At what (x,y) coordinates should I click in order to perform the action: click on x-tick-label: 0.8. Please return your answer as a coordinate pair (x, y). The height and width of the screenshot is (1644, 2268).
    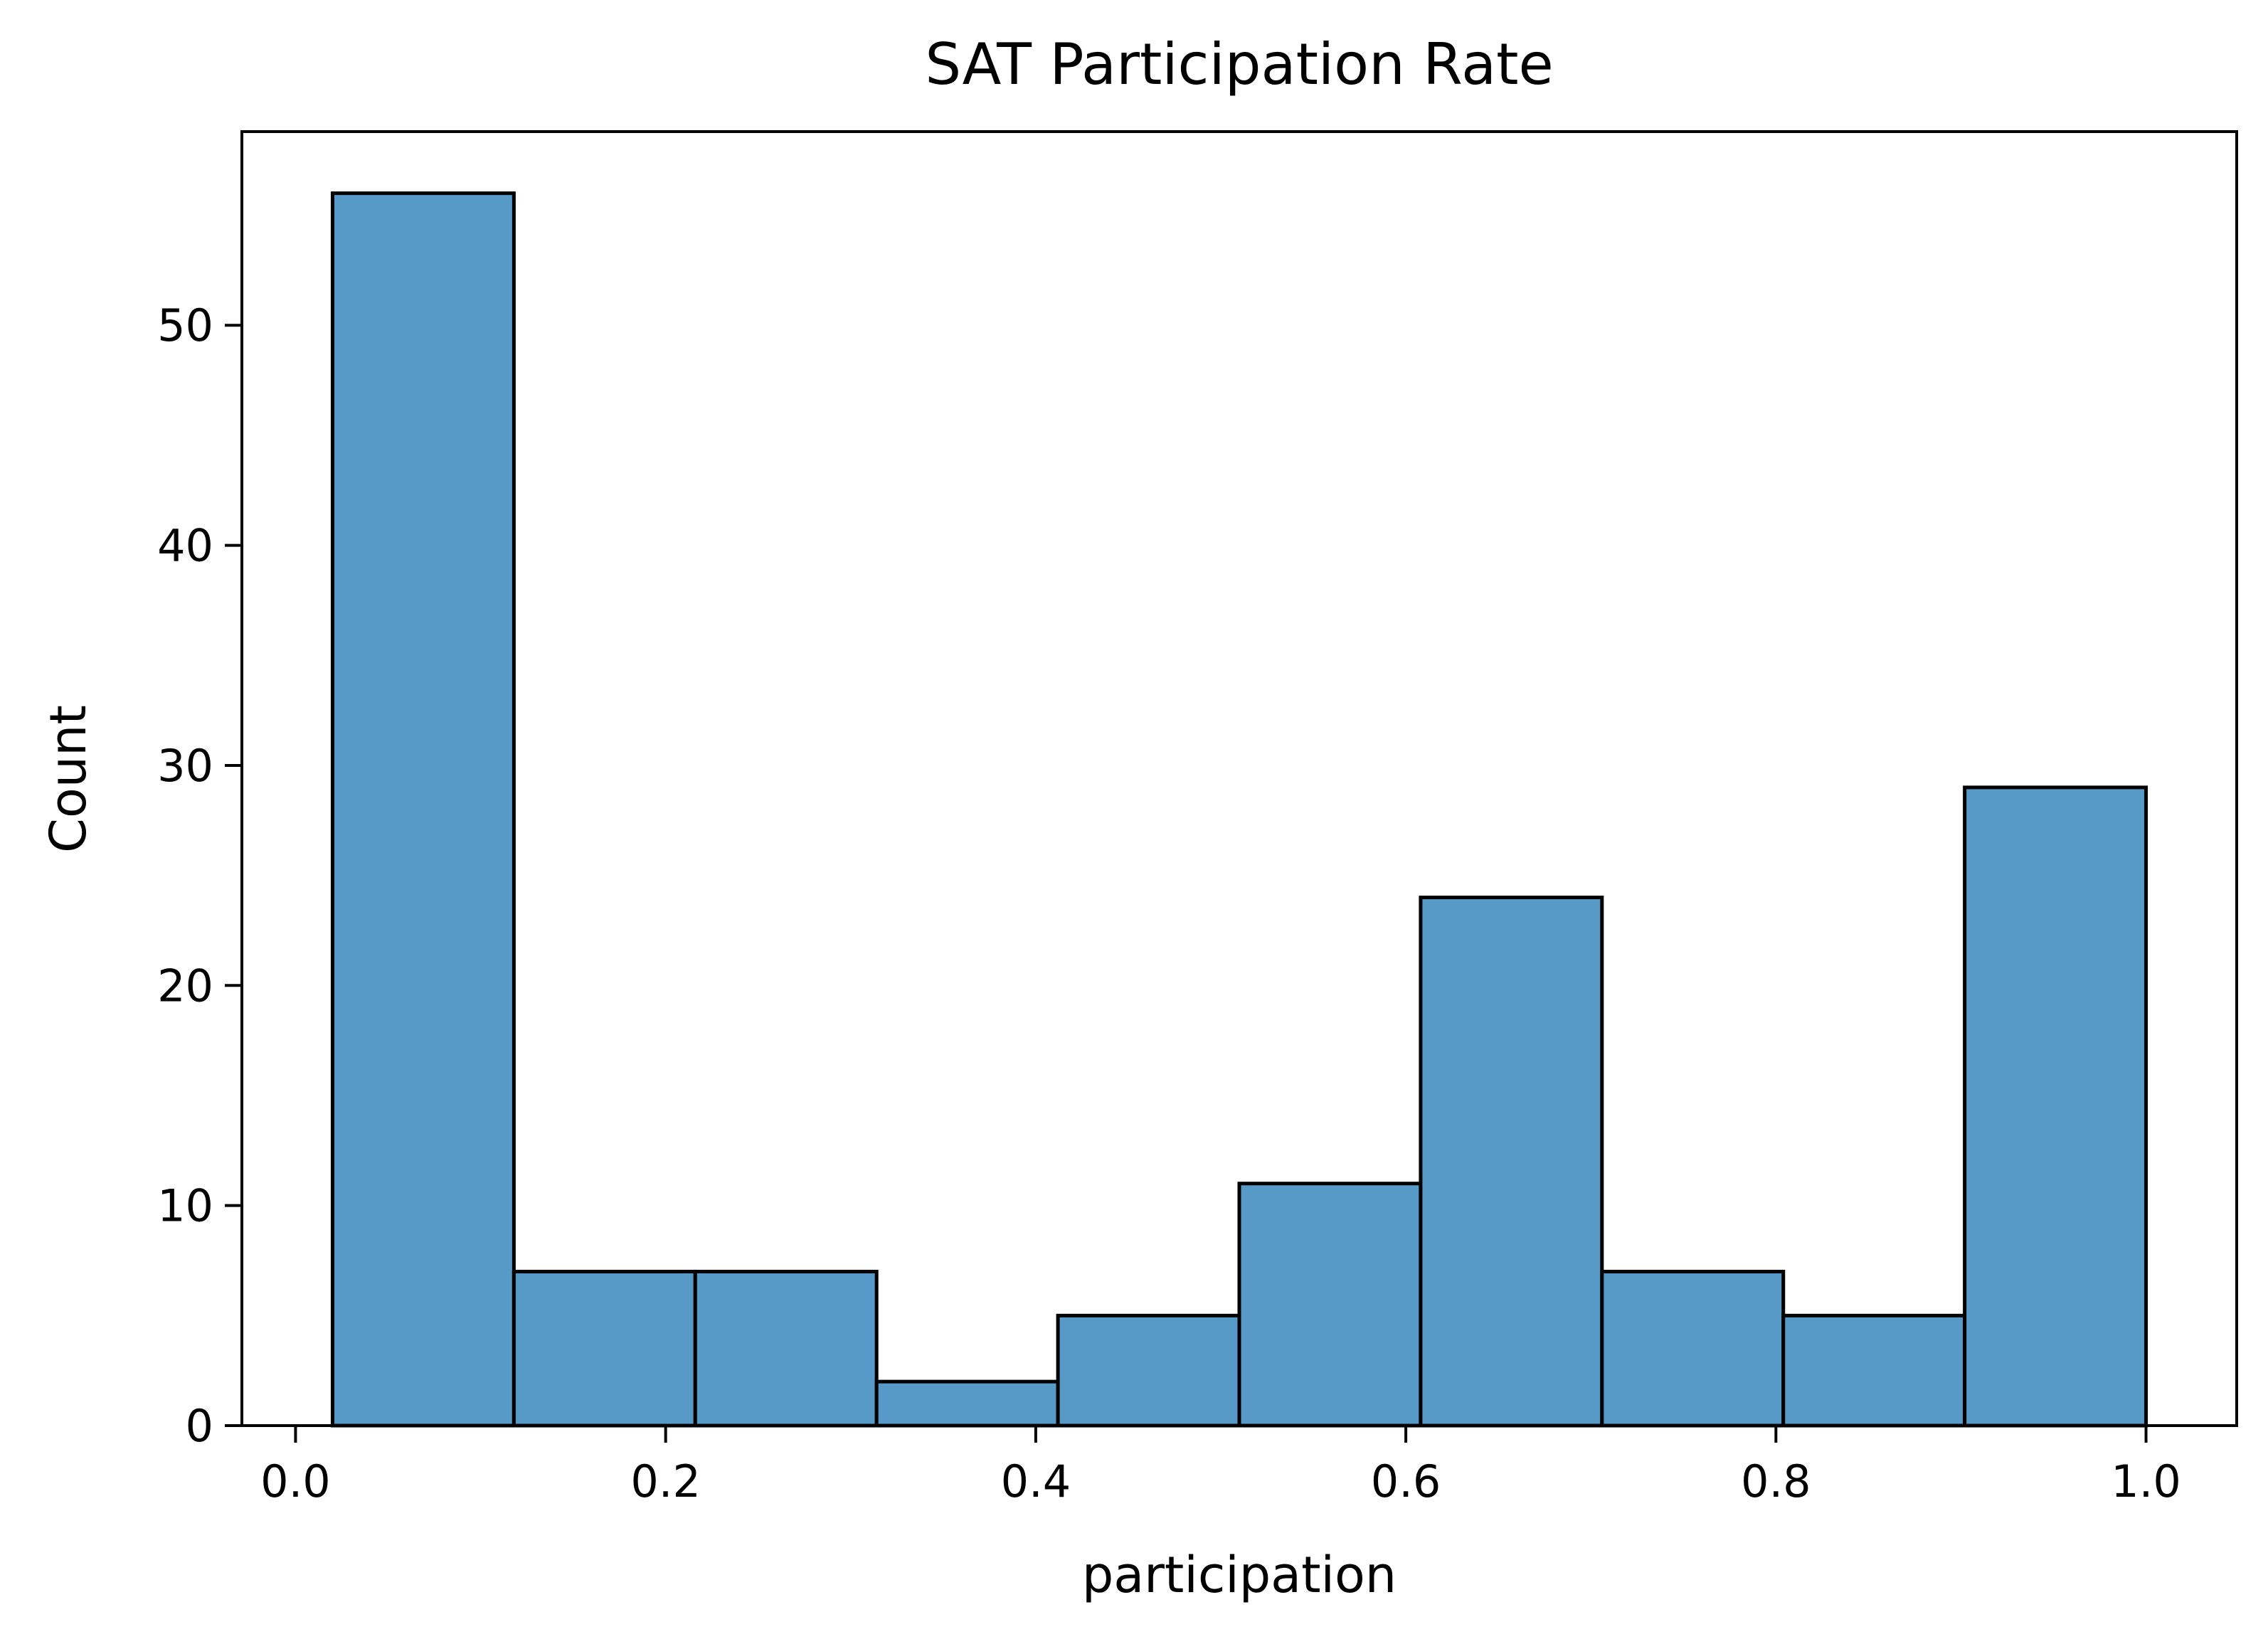
    Looking at the image, I should click on (1776, 1481).